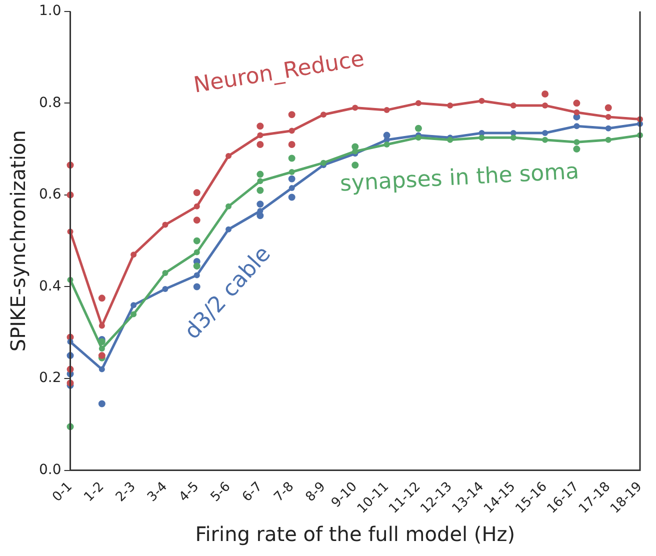  What do you see at coordinates (50, 194) in the screenshot?
I see `y-tick-label: 0.6` at bounding box center [50, 194].